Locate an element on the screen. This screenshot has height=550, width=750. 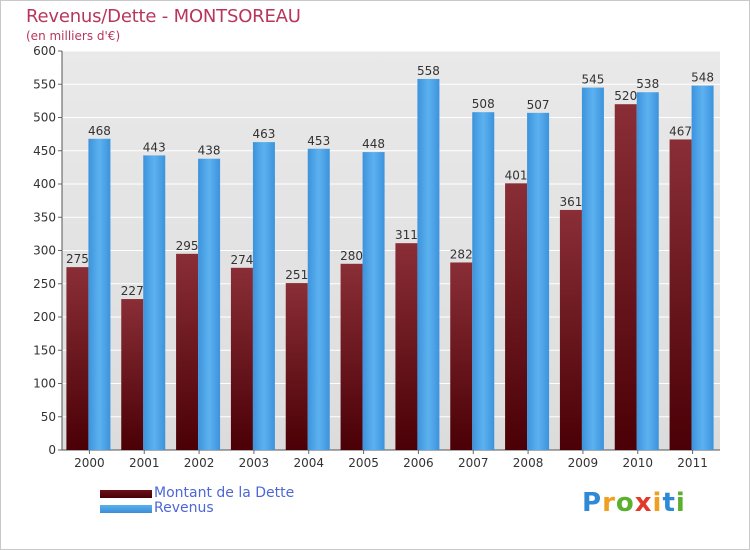
x-tick-label: 2001 is located at coordinates (144, 463).